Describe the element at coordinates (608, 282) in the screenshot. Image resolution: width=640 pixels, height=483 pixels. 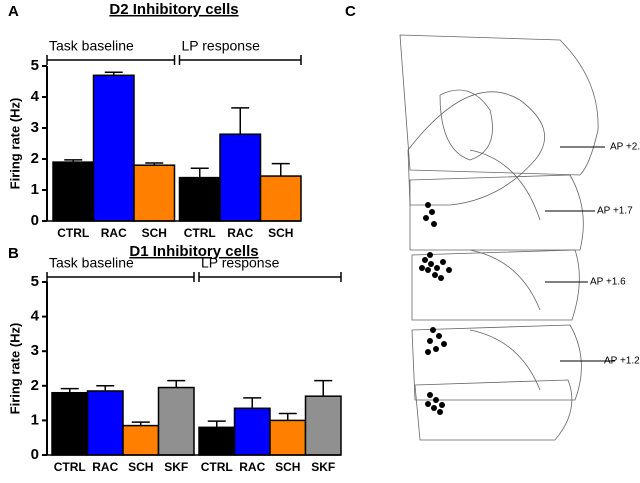
I see `ap-label: AP +1.6` at that location.